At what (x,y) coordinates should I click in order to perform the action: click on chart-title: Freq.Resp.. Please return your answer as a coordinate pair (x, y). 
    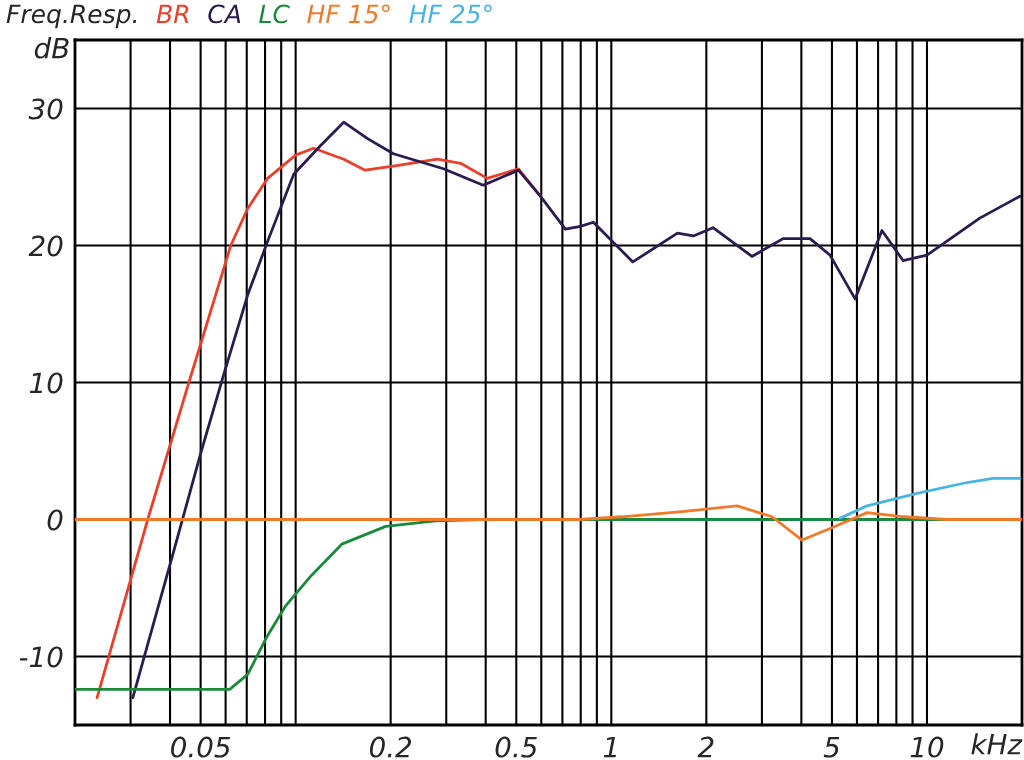
    Looking at the image, I should click on (71, 16).